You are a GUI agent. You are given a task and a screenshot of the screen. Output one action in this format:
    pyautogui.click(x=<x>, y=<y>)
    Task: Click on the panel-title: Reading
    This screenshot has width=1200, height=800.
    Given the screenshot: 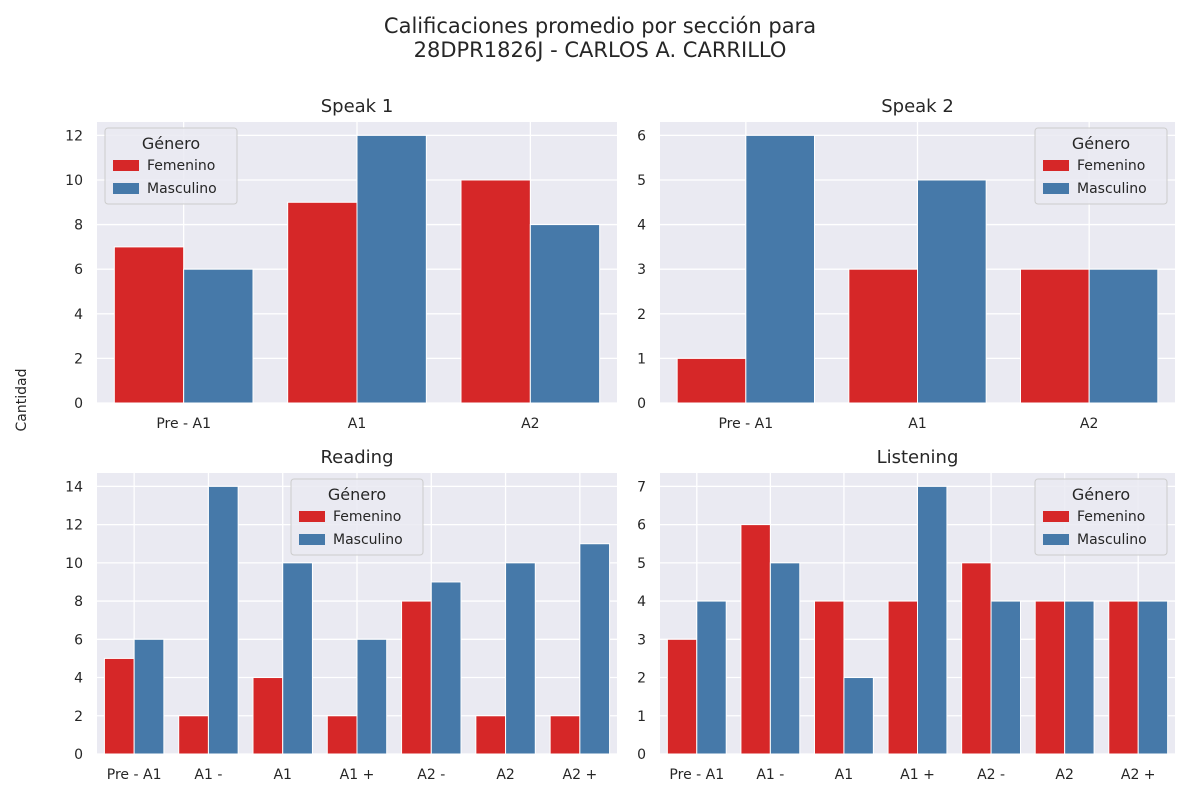 What is the action you would take?
    pyautogui.click(x=356, y=457)
    